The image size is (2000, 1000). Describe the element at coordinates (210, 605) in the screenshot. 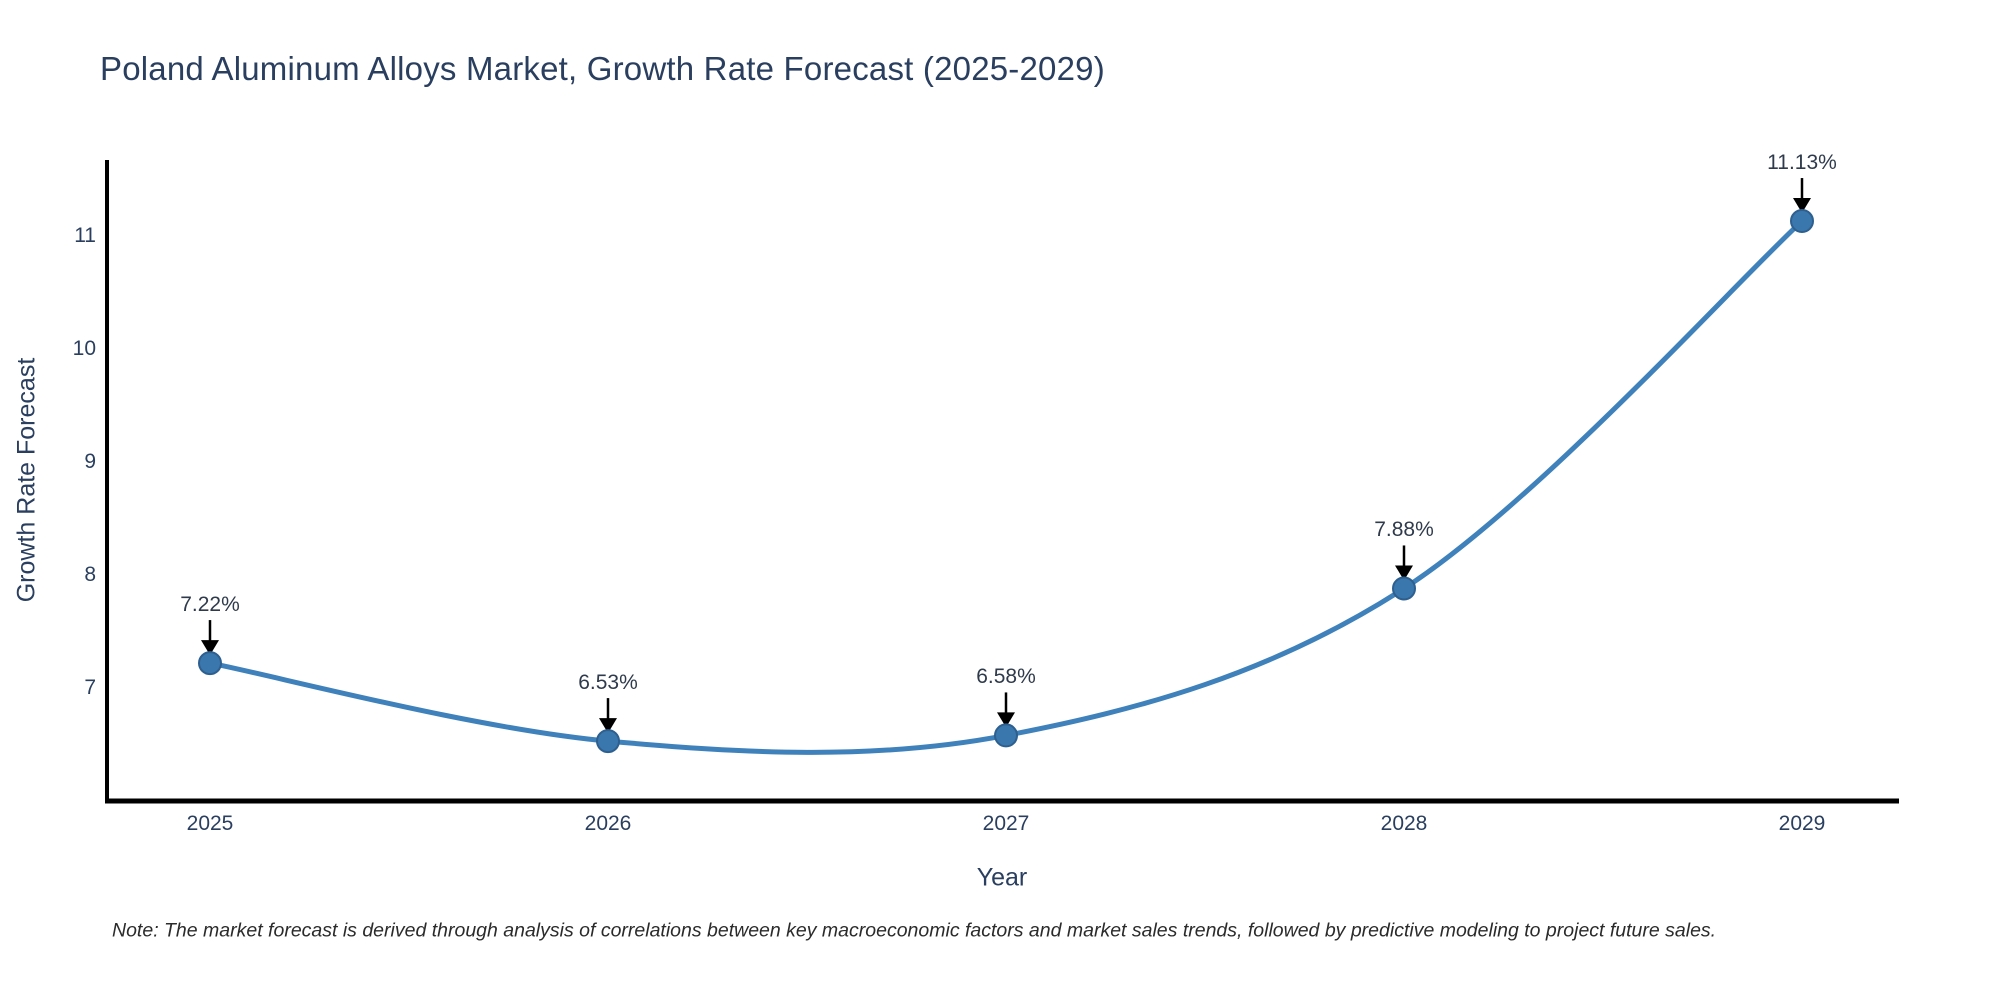

I see `point-value-label: 7.22%` at that location.